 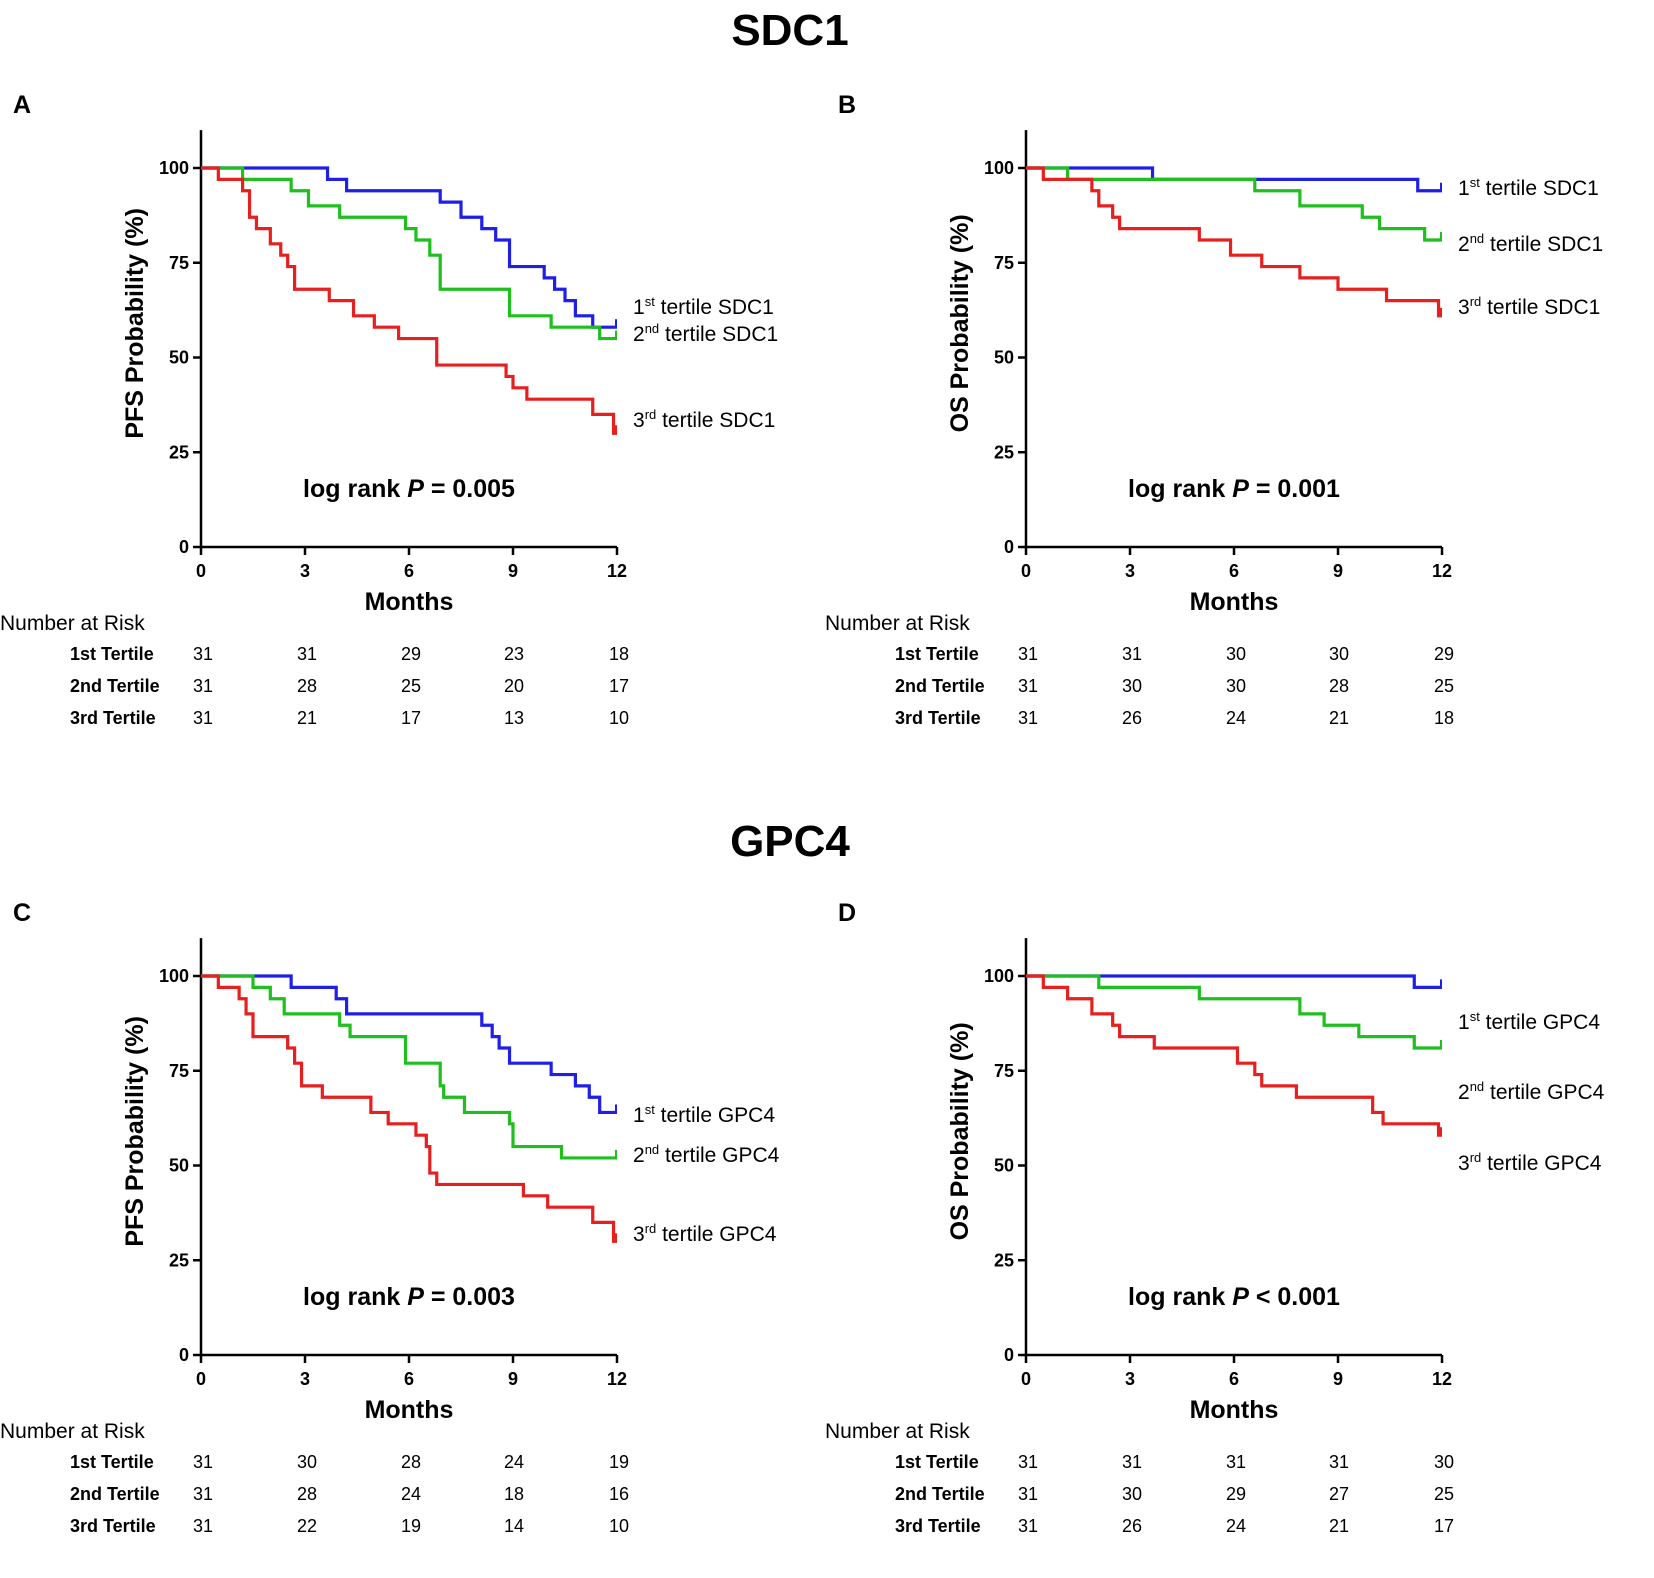 What do you see at coordinates (514, 686) in the screenshot?
I see `risk-value: 20` at bounding box center [514, 686].